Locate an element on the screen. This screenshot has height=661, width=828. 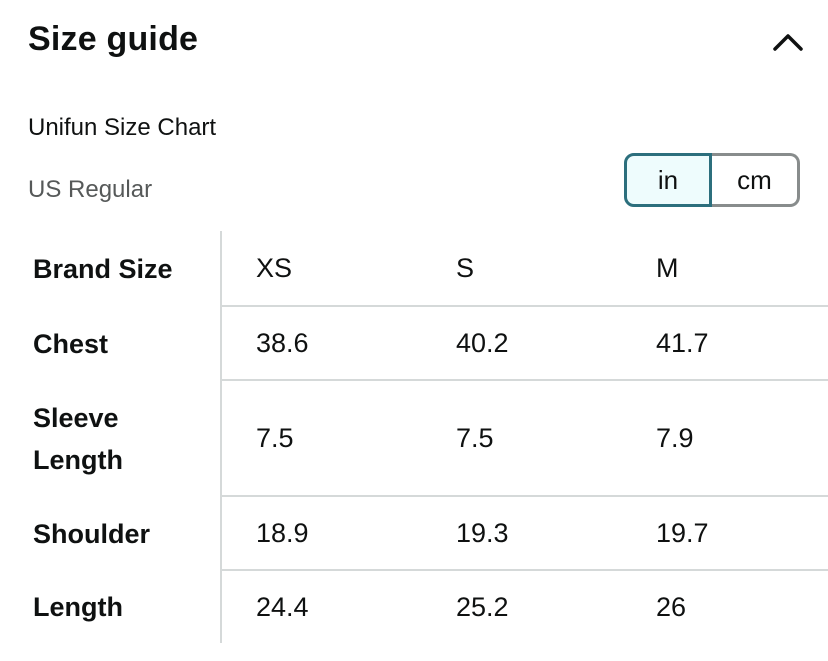
table-cell: 41.7 is located at coordinates (682, 342).